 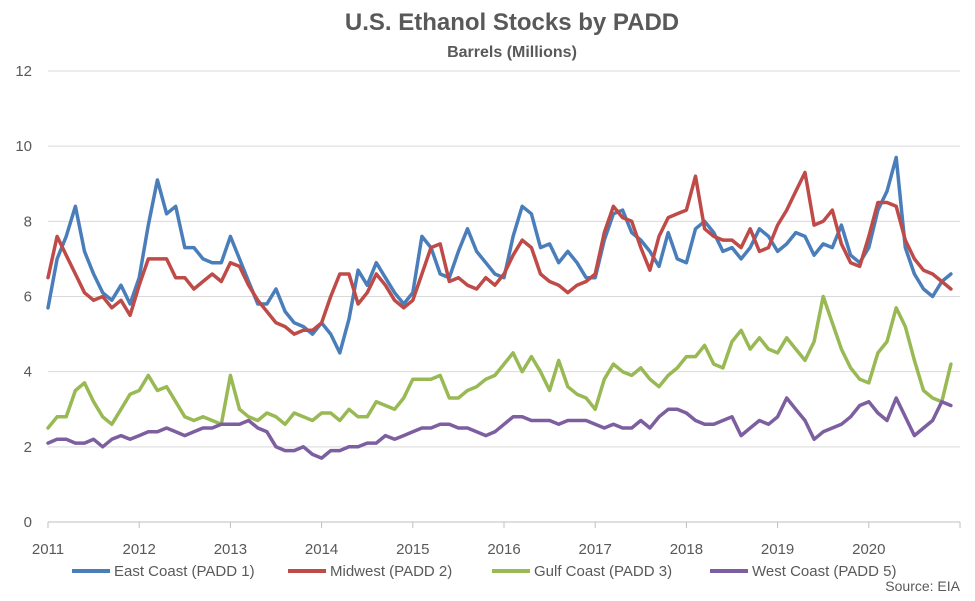 What do you see at coordinates (603, 571) in the screenshot?
I see `legend-label-gulf-coast-padd-3: Gulf Coast (PADD 3)` at bounding box center [603, 571].